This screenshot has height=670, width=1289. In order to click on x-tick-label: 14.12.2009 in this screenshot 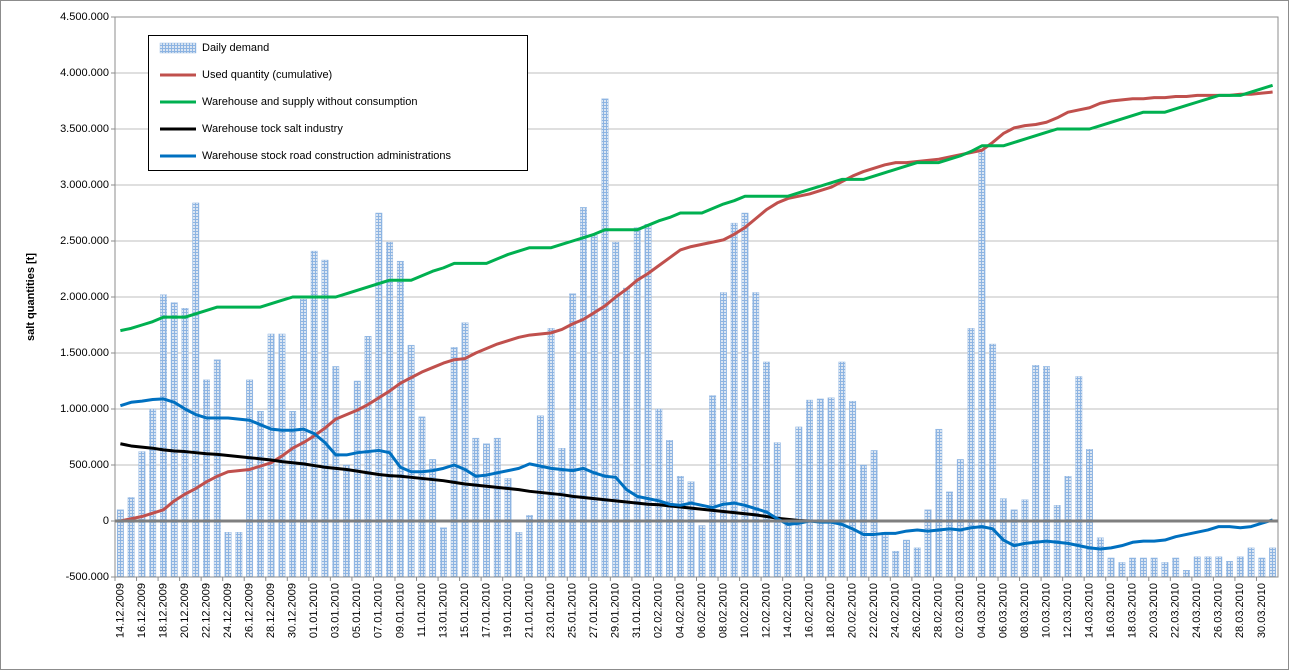, I will do `click(120, 610)`.